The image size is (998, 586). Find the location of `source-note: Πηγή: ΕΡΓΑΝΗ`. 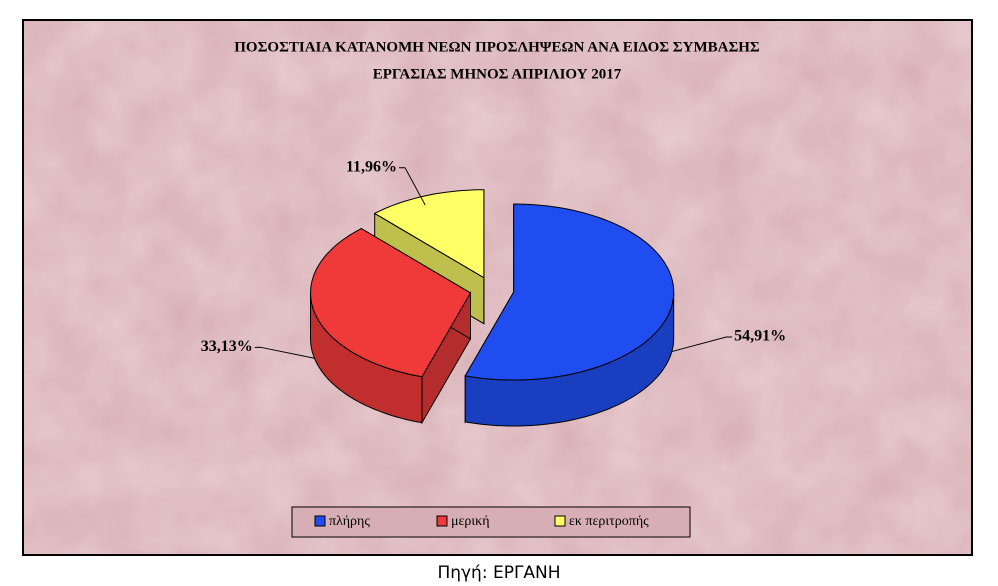

source-note: Πηγή: ΕΡΓΑΝΗ is located at coordinates (498, 573).